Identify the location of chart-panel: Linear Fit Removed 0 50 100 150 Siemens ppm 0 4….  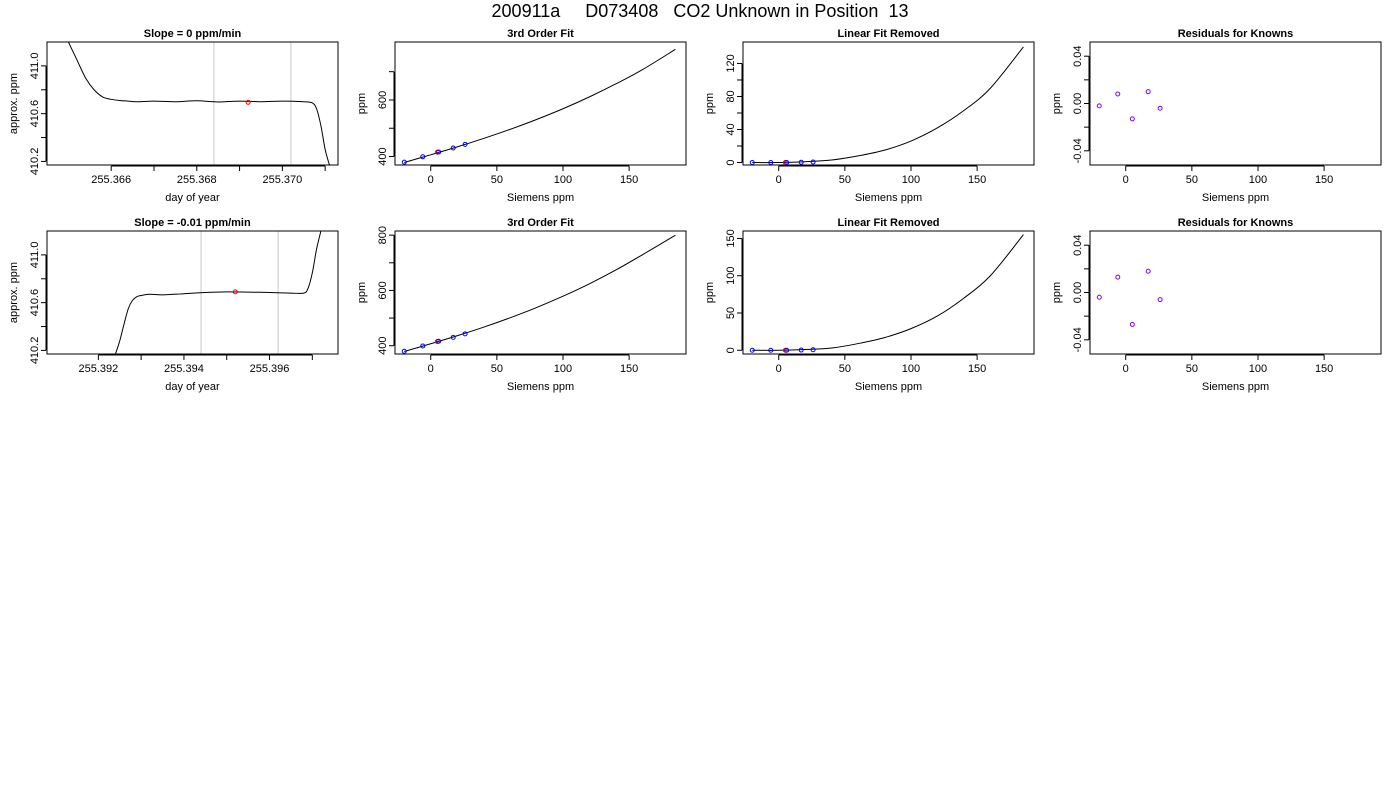
(869, 116).